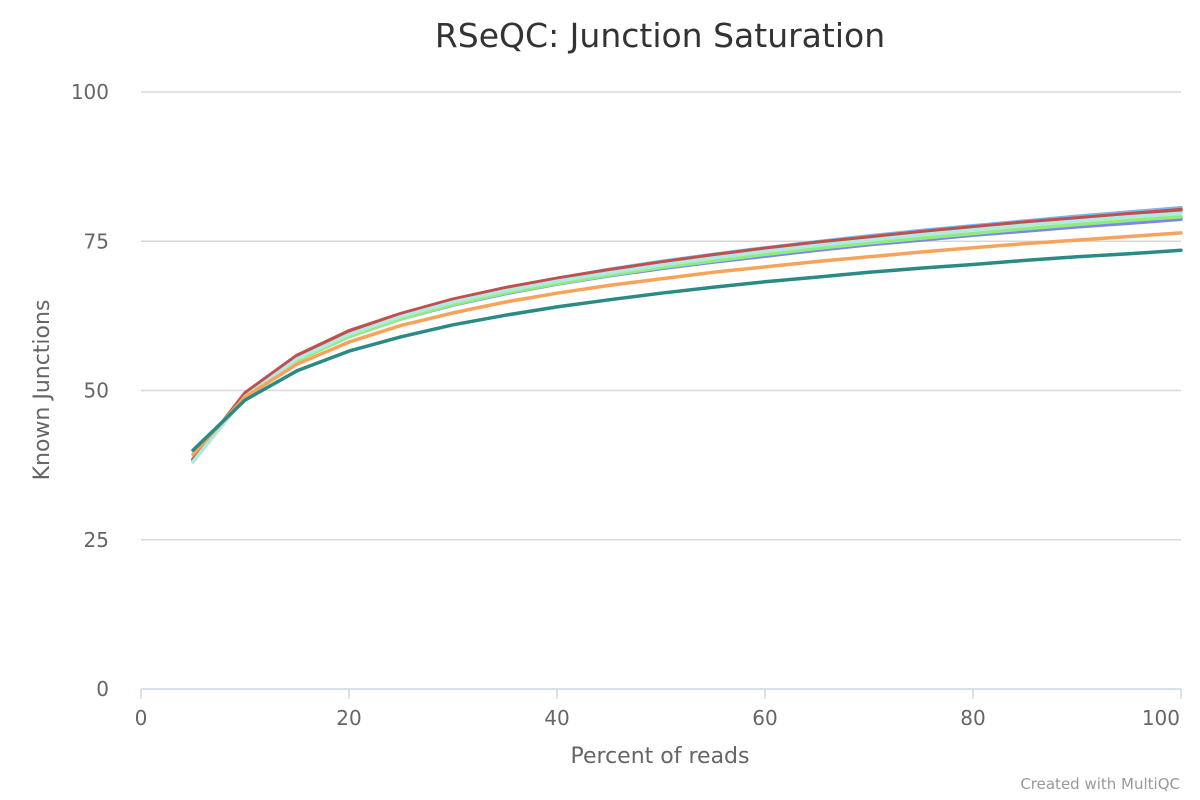 The height and width of the screenshot is (800, 1200). What do you see at coordinates (42, 390) in the screenshot?
I see `y-axis-title: Known Junctions` at bounding box center [42, 390].